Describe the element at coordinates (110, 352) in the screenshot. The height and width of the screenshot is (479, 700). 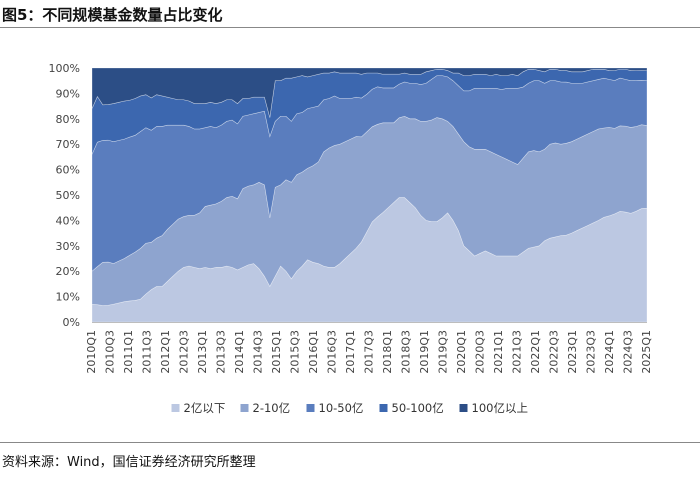
I see `x-tick-label: 2010Q3` at that location.